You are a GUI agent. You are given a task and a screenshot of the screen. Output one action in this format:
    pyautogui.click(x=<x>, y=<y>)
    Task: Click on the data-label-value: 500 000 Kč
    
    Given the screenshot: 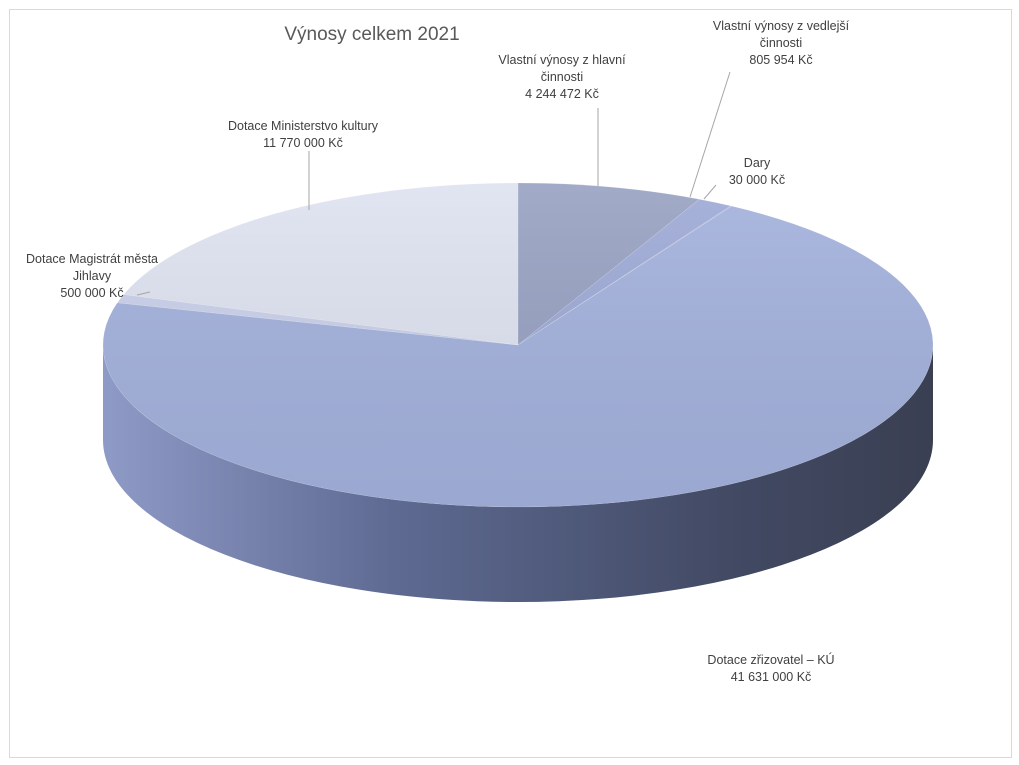 What is the action you would take?
    pyautogui.click(x=91, y=293)
    